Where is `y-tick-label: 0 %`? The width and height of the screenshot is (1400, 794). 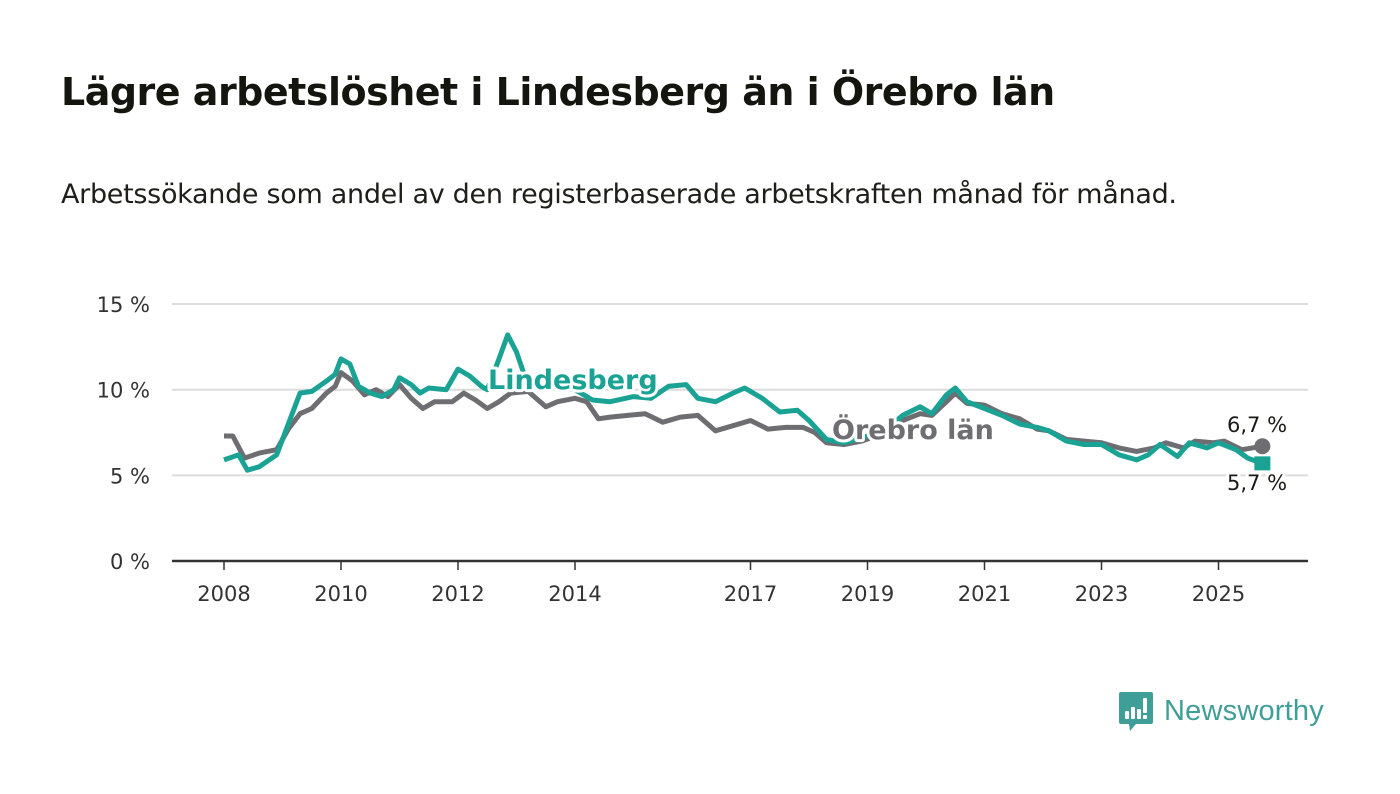
y-tick-label: 0 % is located at coordinates (130, 562).